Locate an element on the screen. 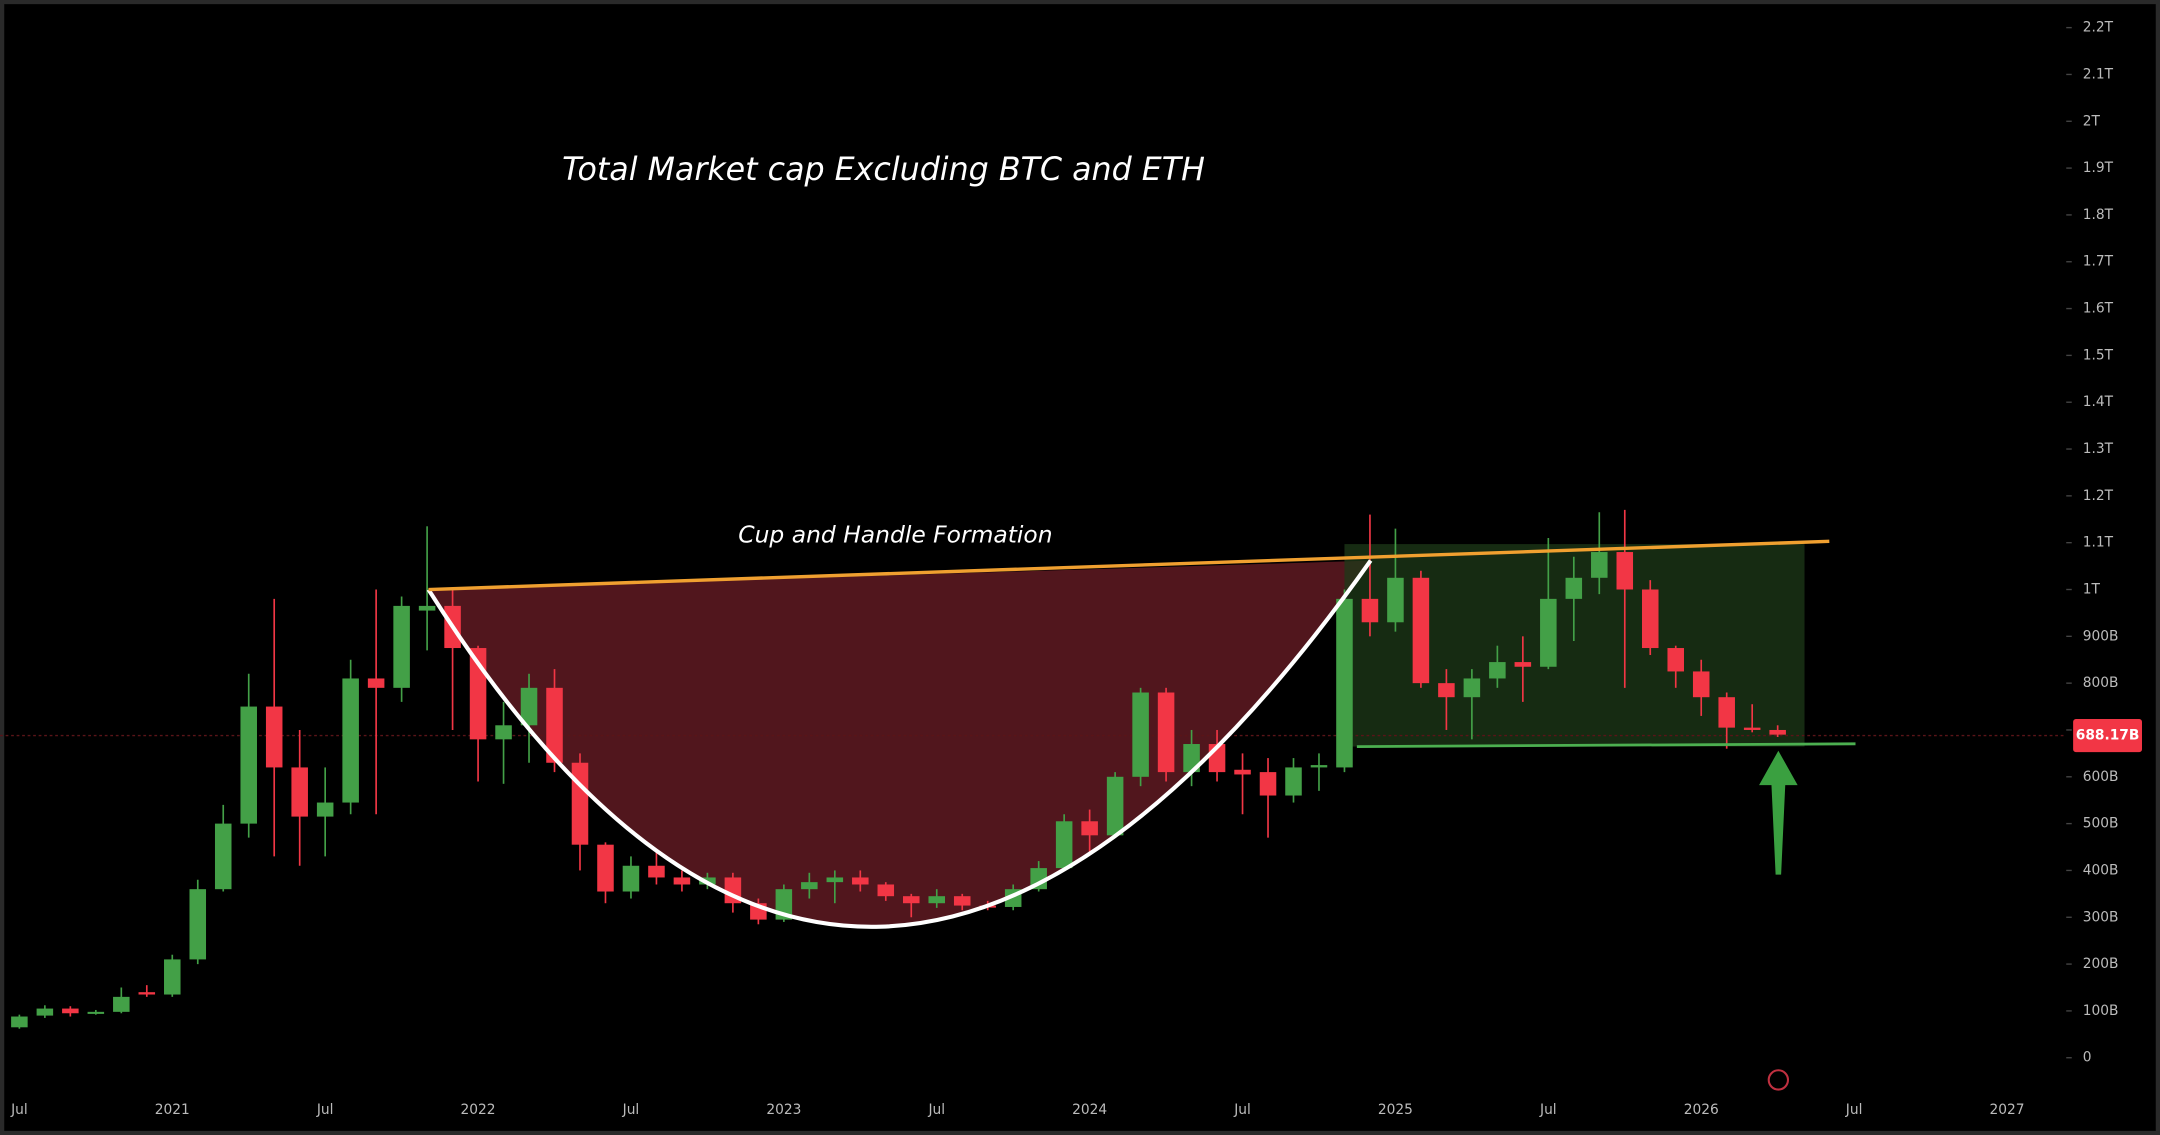  arrow is located at coordinates (1778, 812).